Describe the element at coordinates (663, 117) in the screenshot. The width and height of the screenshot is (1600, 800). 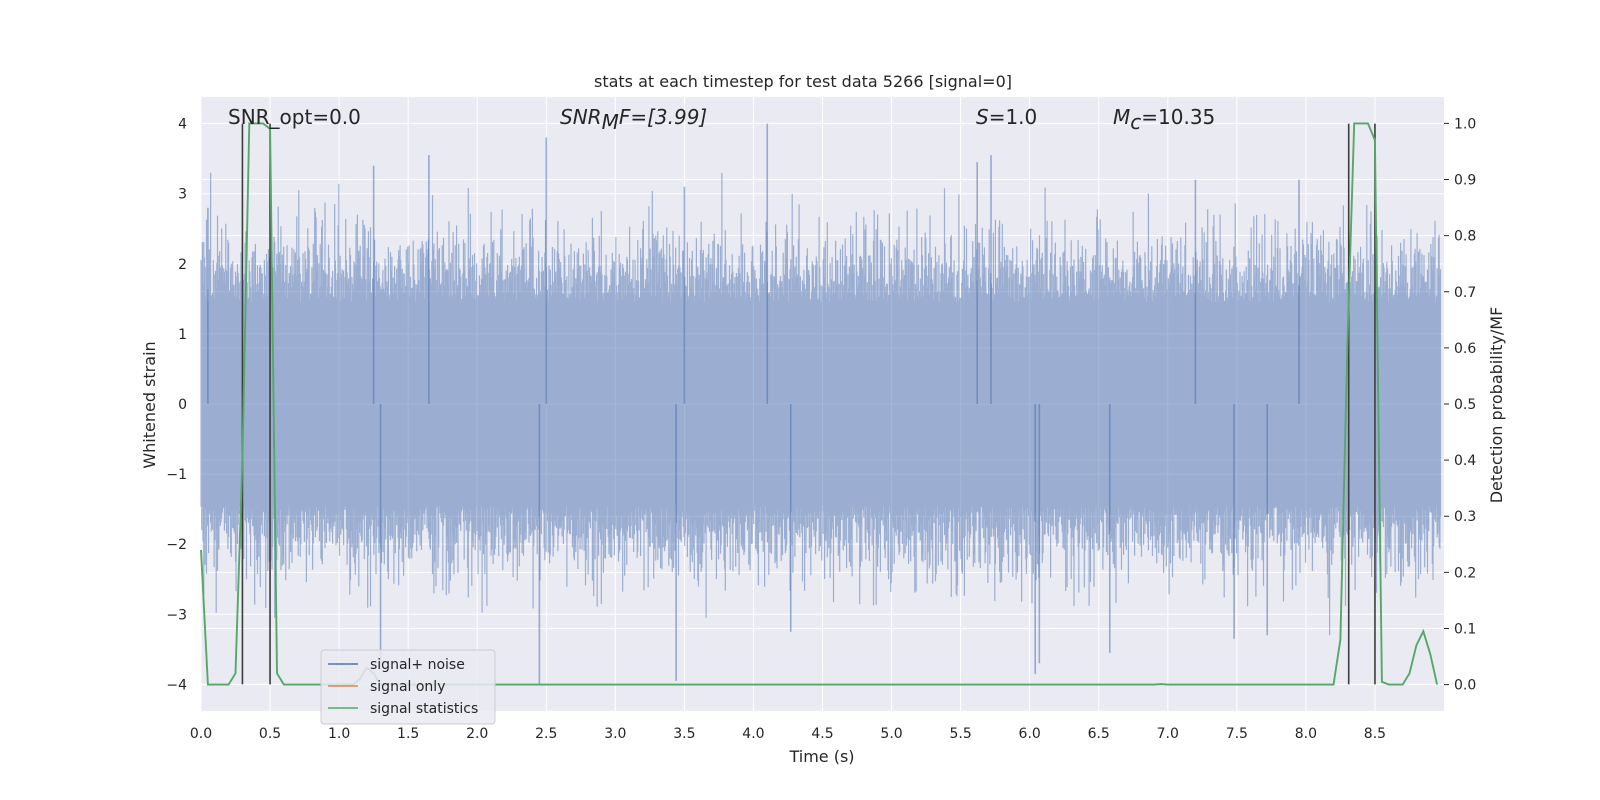
I see `snr-mf-value: F=[3.99]` at that location.